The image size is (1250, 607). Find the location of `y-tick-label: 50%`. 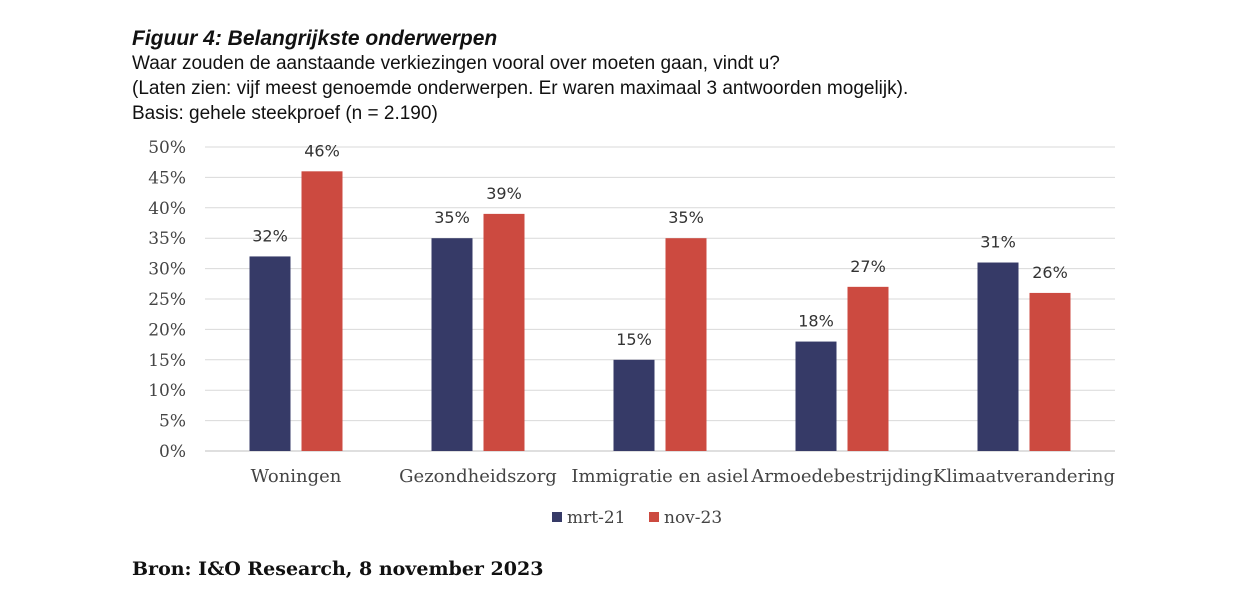

y-tick-label: 50% is located at coordinates (167, 148).